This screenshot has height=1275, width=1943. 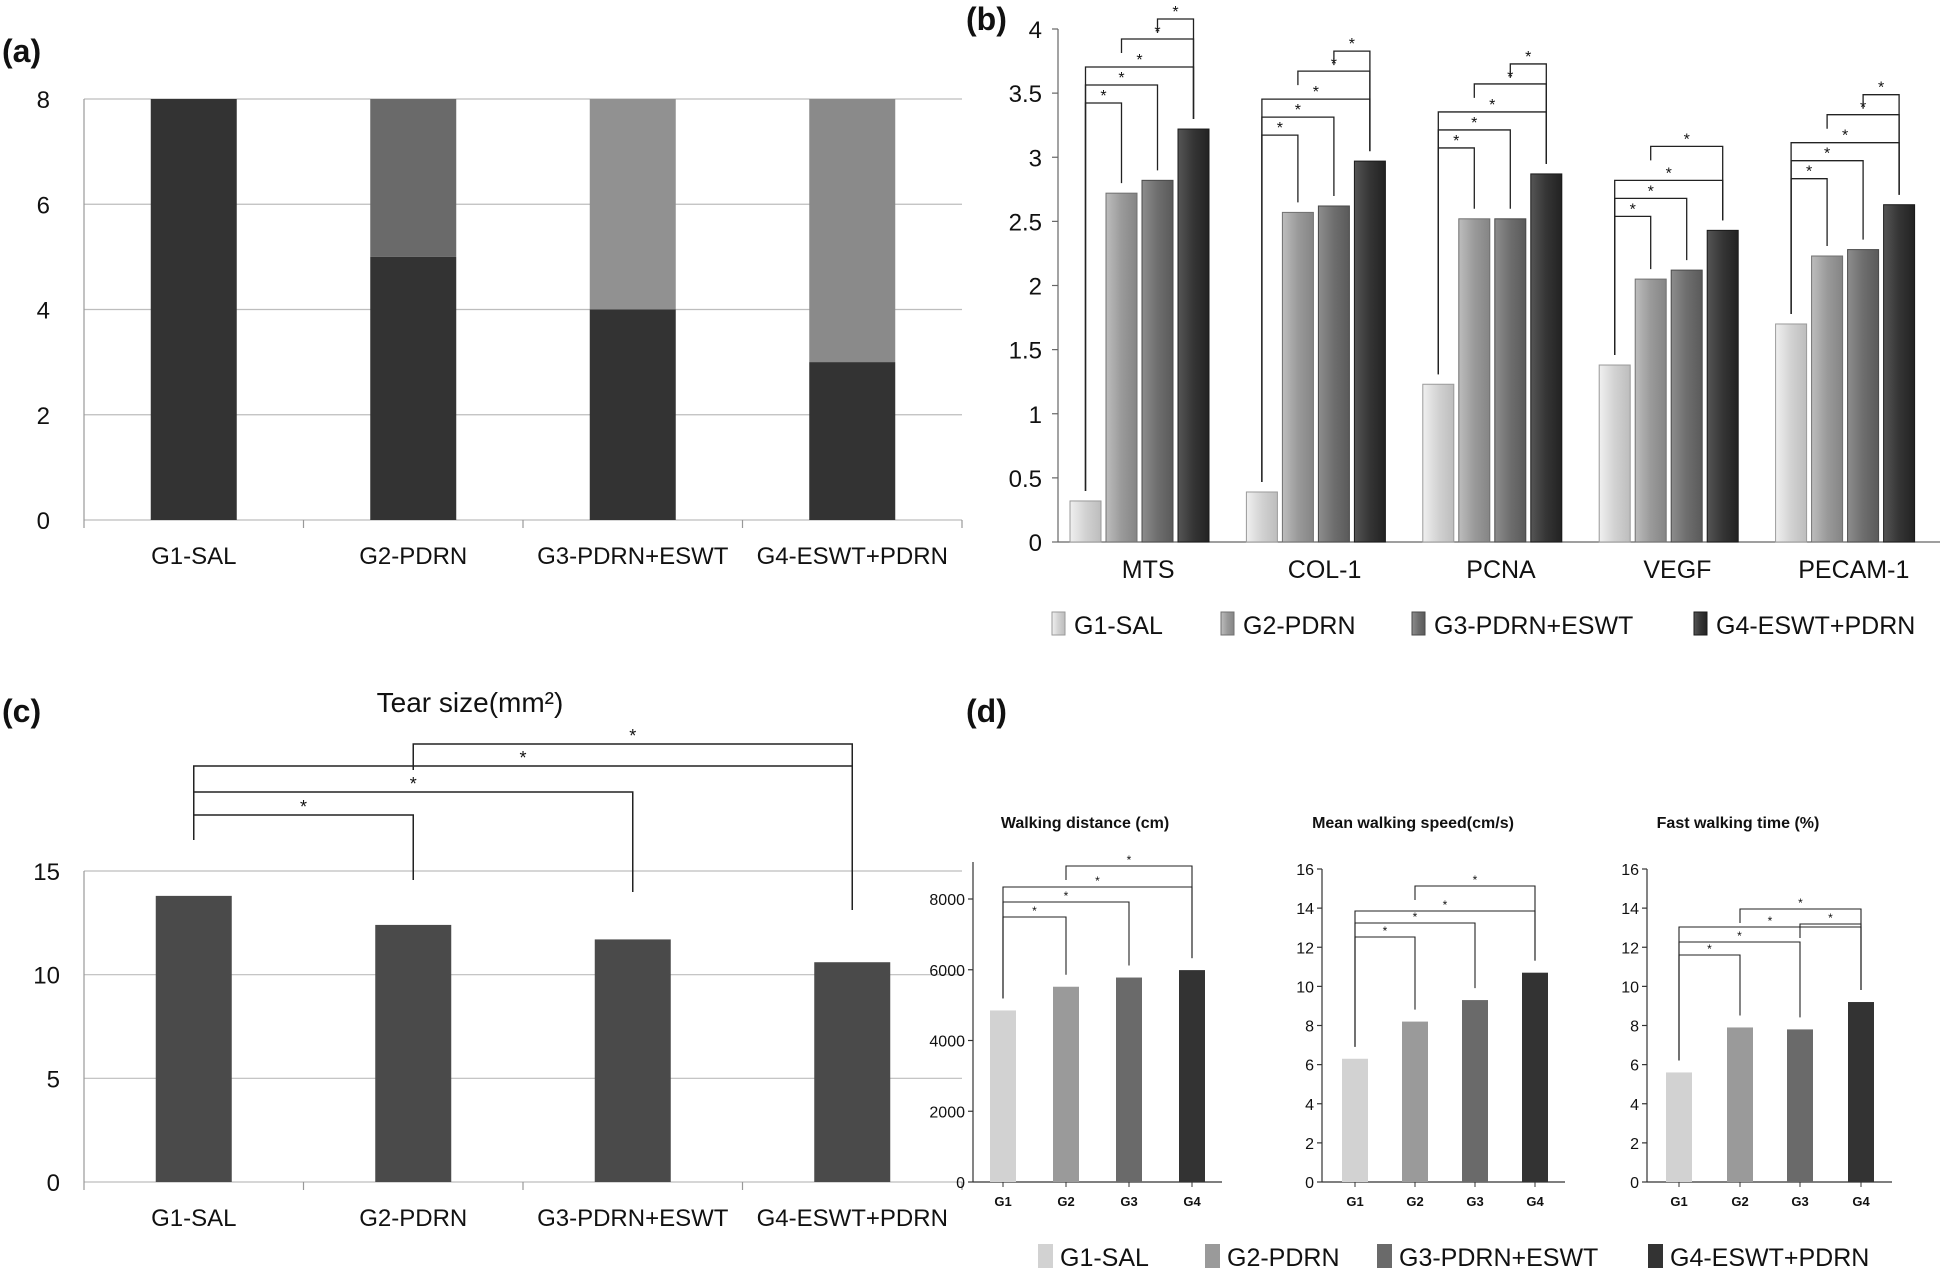 What do you see at coordinates (1830, 918) in the screenshot?
I see `panel-d-sig-bracket-2-4-star: *` at bounding box center [1830, 918].